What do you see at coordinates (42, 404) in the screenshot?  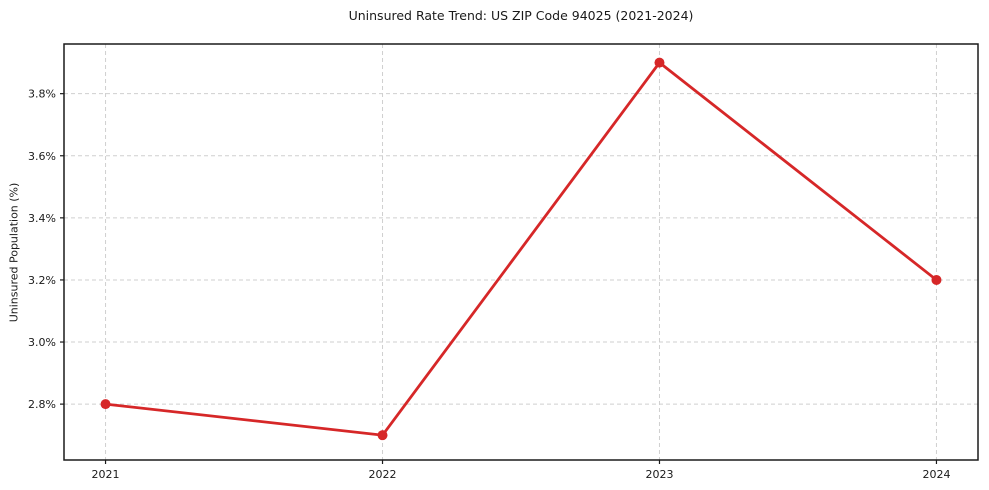 I see `y-tick-label: 2.8%` at bounding box center [42, 404].